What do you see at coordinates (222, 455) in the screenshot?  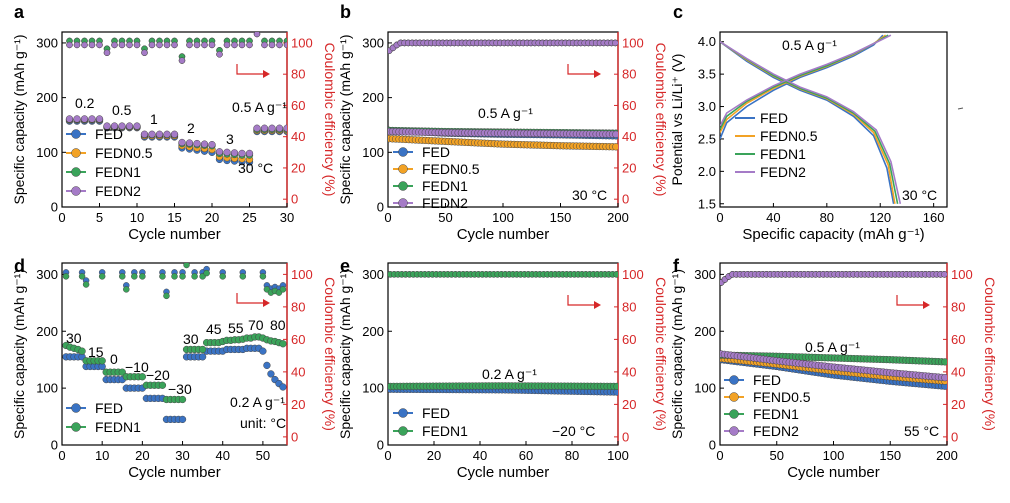 I see `x-tick-label: 40` at bounding box center [222, 455].